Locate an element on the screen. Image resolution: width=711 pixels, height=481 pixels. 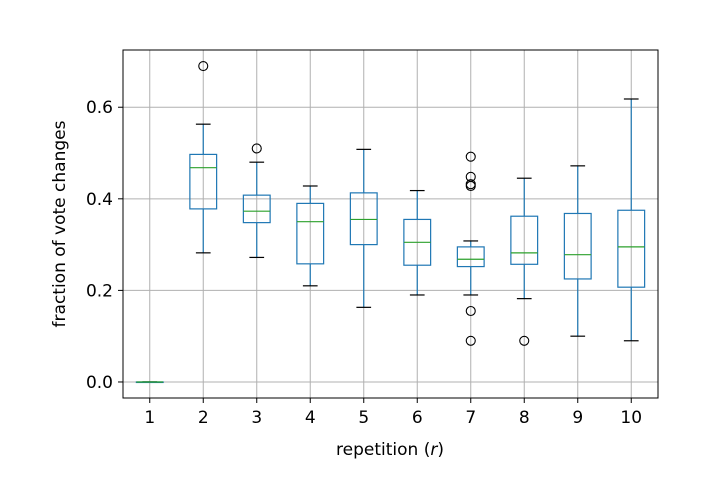
x-axis-label: repetition (r) is located at coordinates (390, 450).